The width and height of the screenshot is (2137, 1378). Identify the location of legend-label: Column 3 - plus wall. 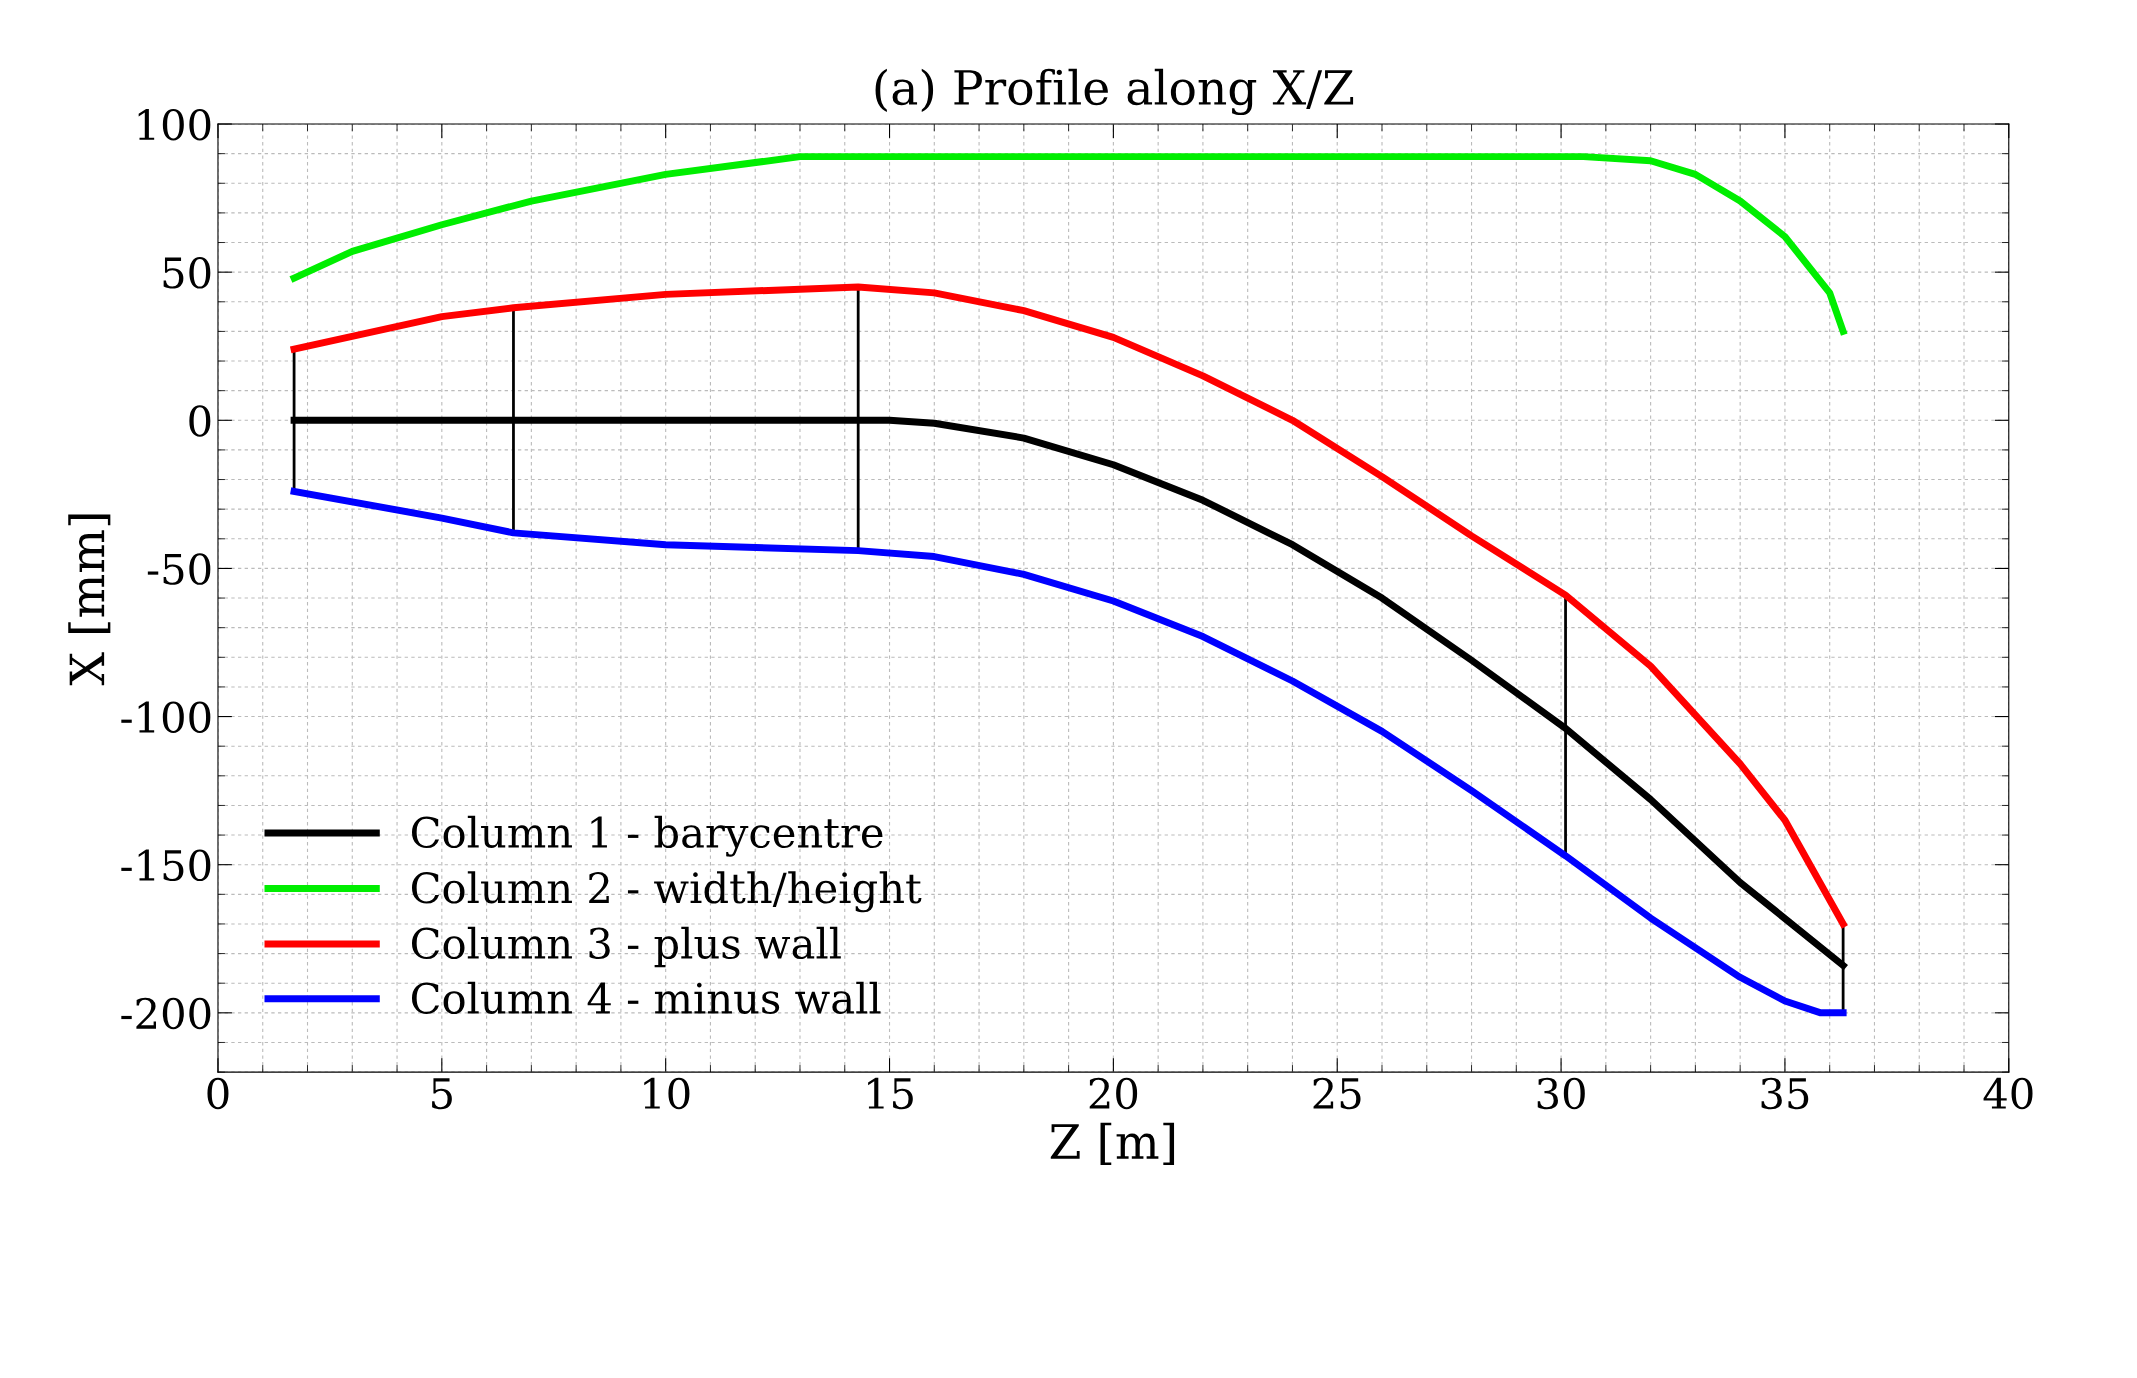
(626, 947).